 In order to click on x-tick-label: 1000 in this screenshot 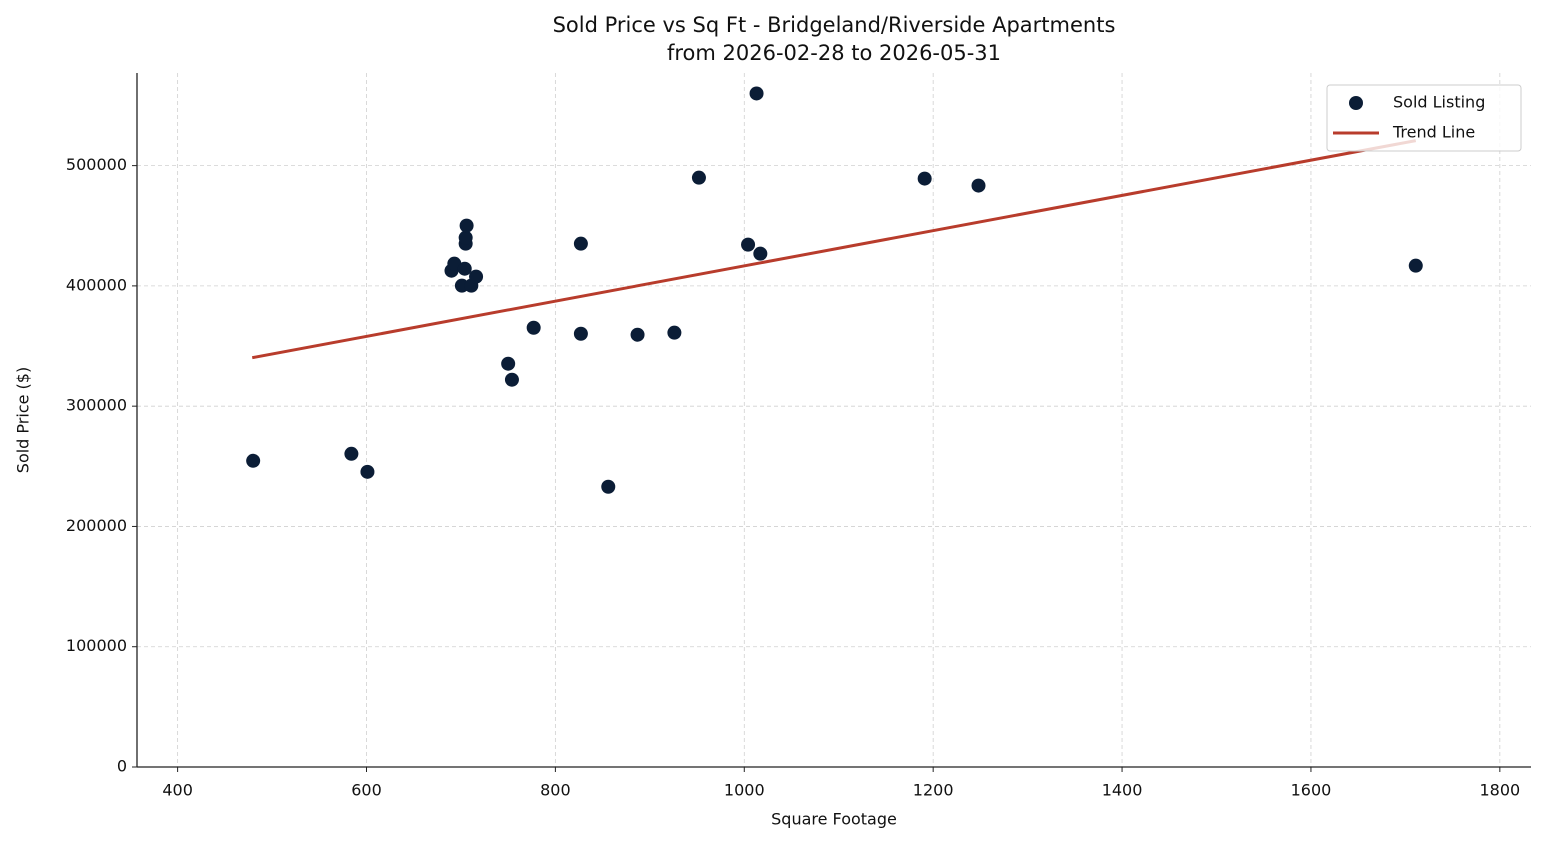, I will do `click(744, 790)`.